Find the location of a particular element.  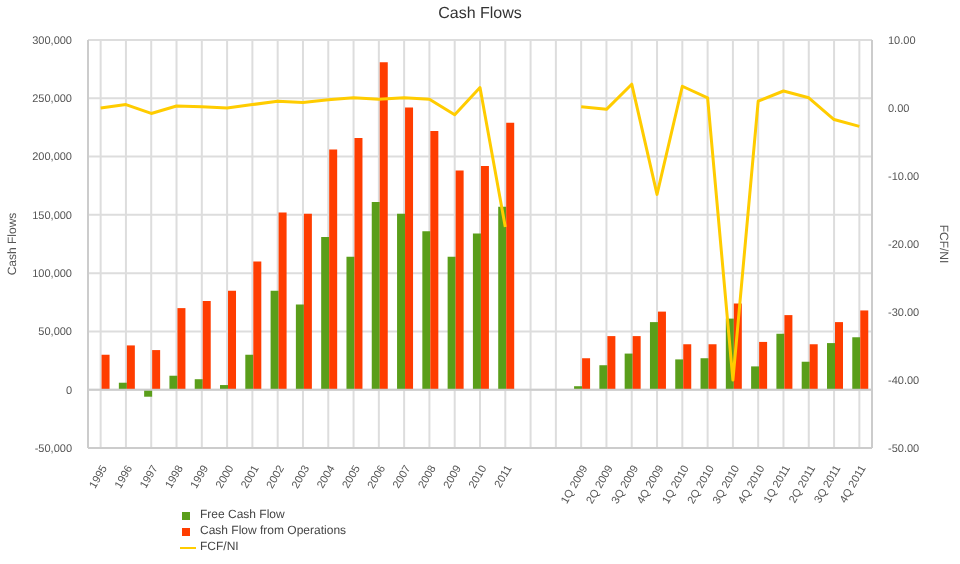

chart-title: Cash Flows is located at coordinates (480, 13).